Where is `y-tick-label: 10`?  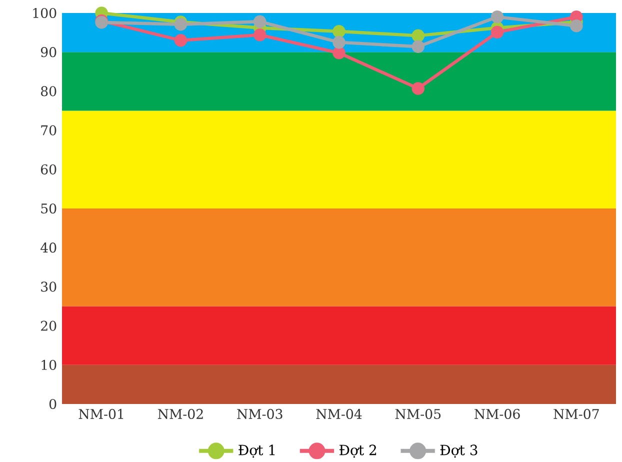
y-tick-label: 10 is located at coordinates (49, 365).